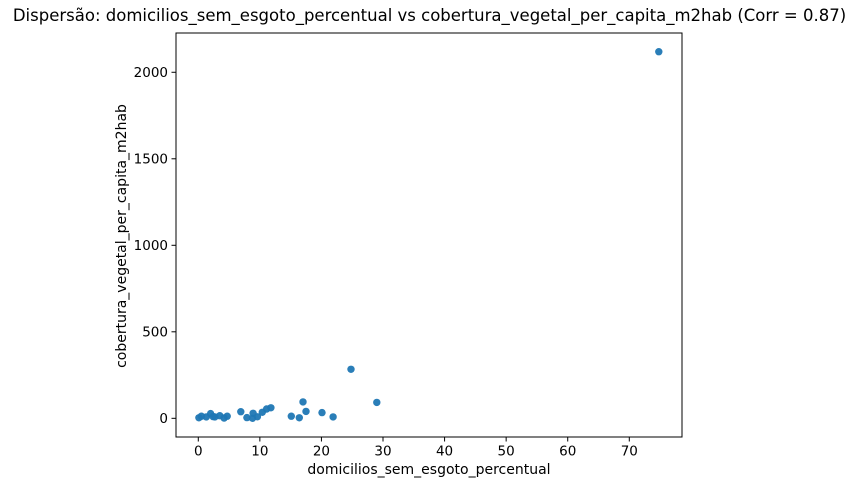  I want to click on y-tick-label: 0, so click(163, 419).